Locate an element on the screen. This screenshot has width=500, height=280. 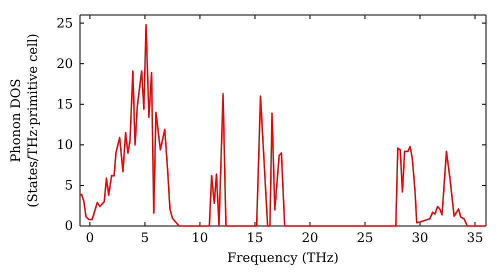
y-tick-label: 0 is located at coordinates (68, 226).